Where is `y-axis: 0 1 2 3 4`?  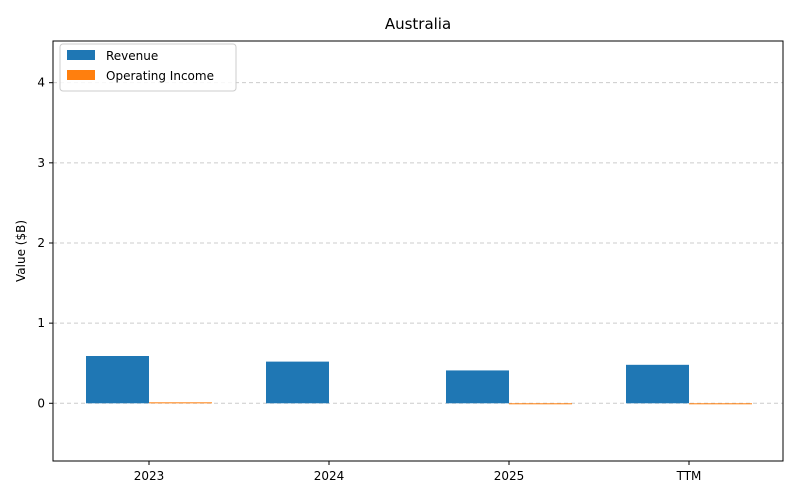 y-axis: 0 1 2 3 4 is located at coordinates (45, 243).